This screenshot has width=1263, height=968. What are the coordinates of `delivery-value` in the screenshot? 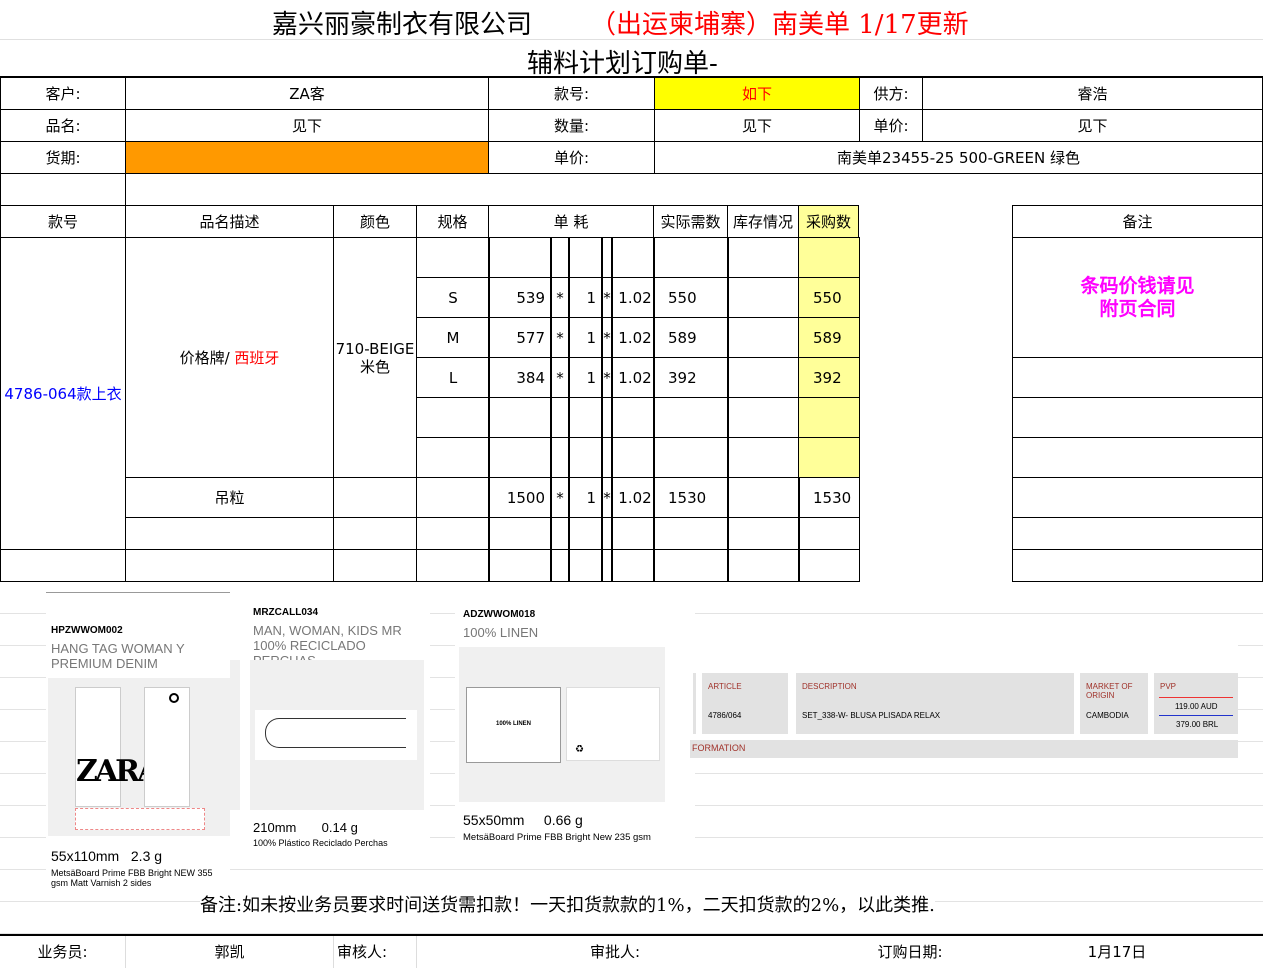 It's located at (307, 157).